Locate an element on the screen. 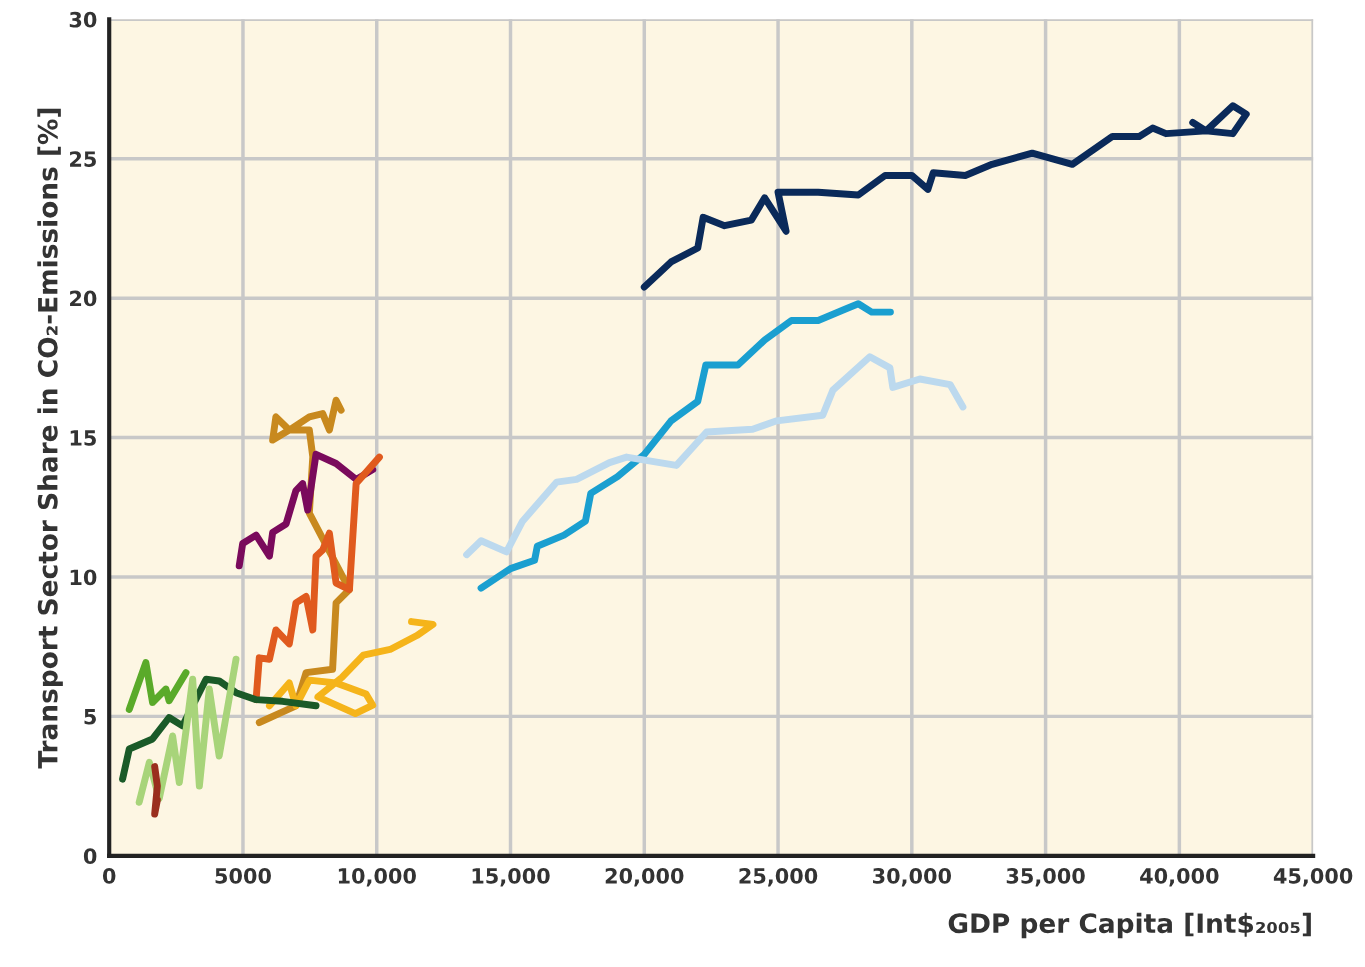 Image resolution: width=1365 pixels, height=967 pixels. y-tick-label: 15 is located at coordinates (83, 438).